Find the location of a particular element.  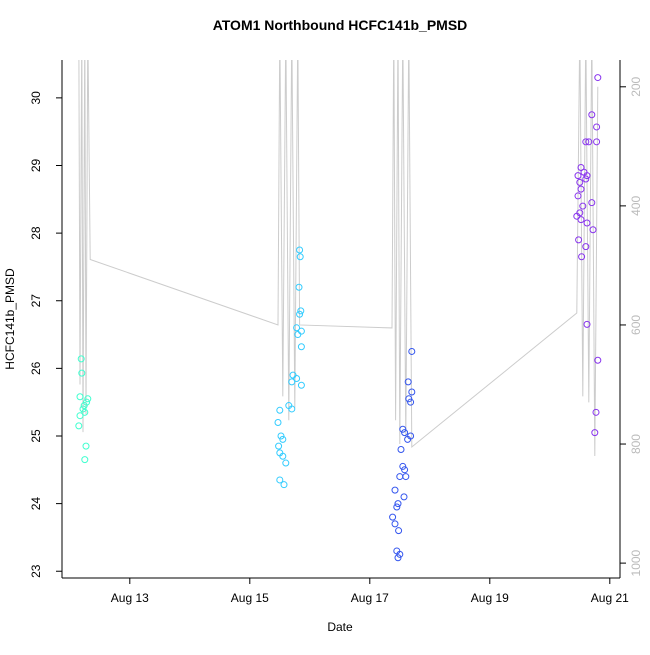

x-axis-label: Date is located at coordinates (340, 627).